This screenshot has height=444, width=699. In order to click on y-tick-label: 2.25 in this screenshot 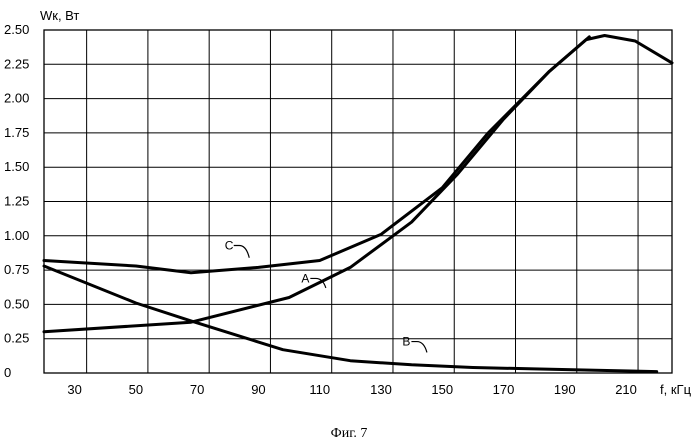, I will do `click(16, 63)`.